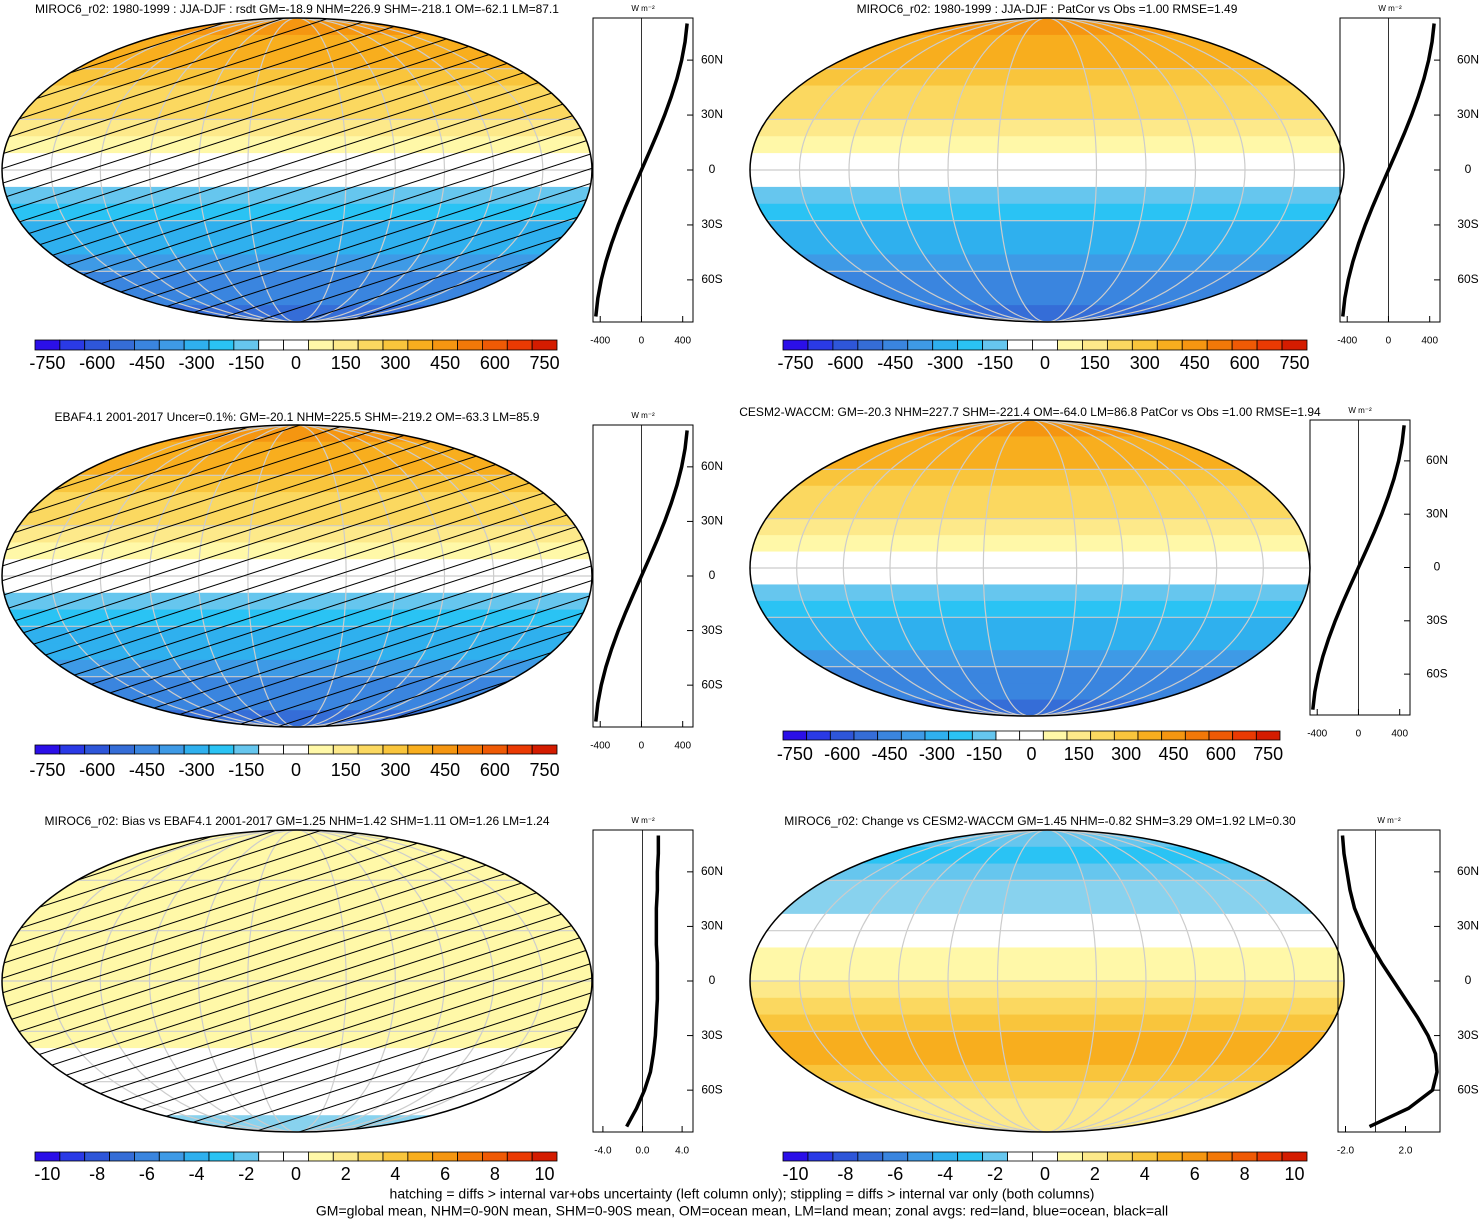 The height and width of the screenshot is (1219, 1484). What do you see at coordinates (246, 363) in the screenshot?
I see `colorbar-label: -150` at bounding box center [246, 363].